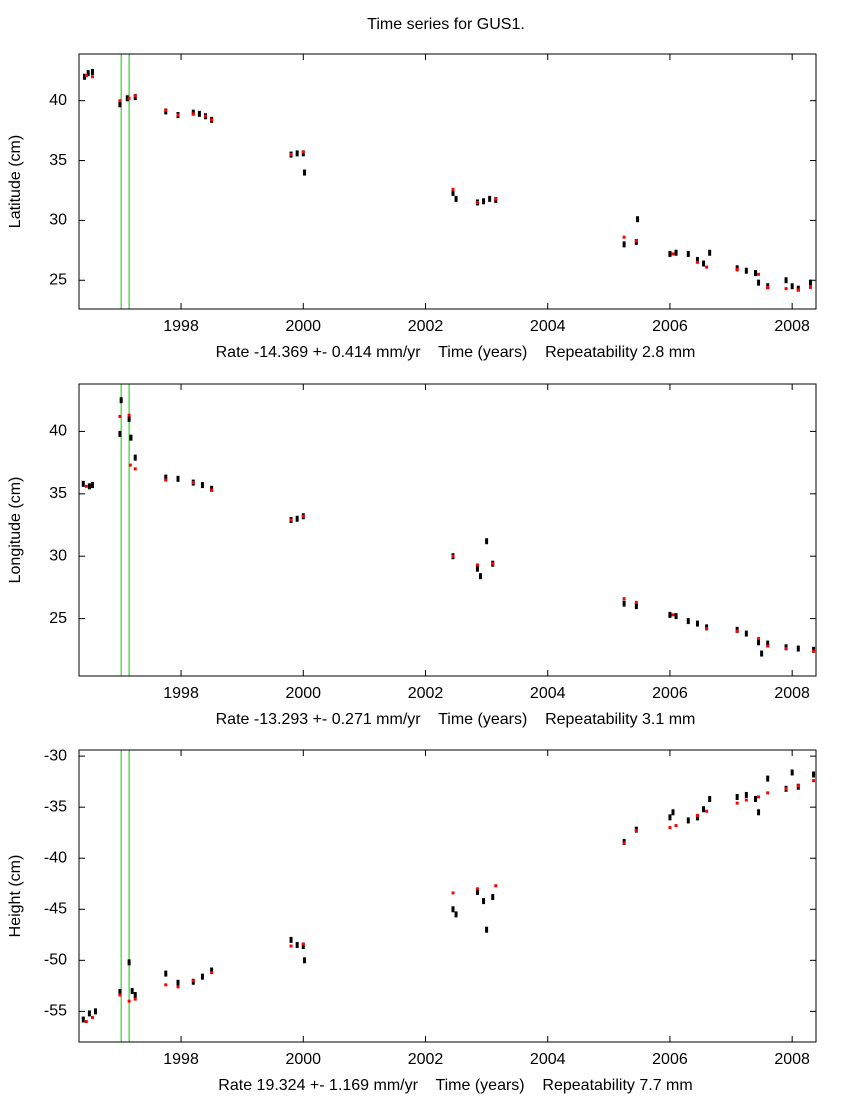 The image size is (850, 1100). What do you see at coordinates (426, 326) in the screenshot?
I see `x-tick-label: 2002` at bounding box center [426, 326].